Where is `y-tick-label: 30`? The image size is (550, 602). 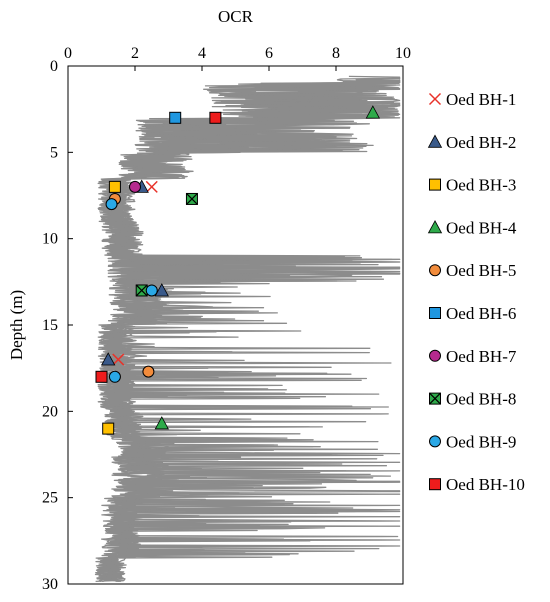
y-tick-label: 30 is located at coordinates (50, 584).